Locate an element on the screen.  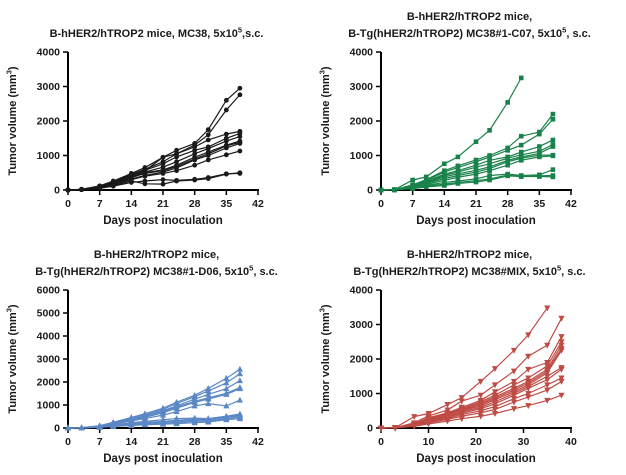
x-tick-label: 7 is located at coordinates (100, 442).